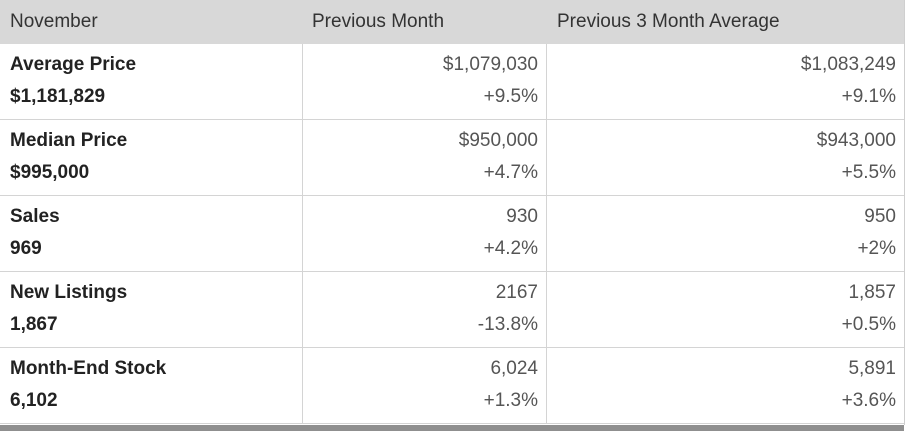 This screenshot has height=431, width=905. I want to click on row-value: 1,867, so click(34, 324).